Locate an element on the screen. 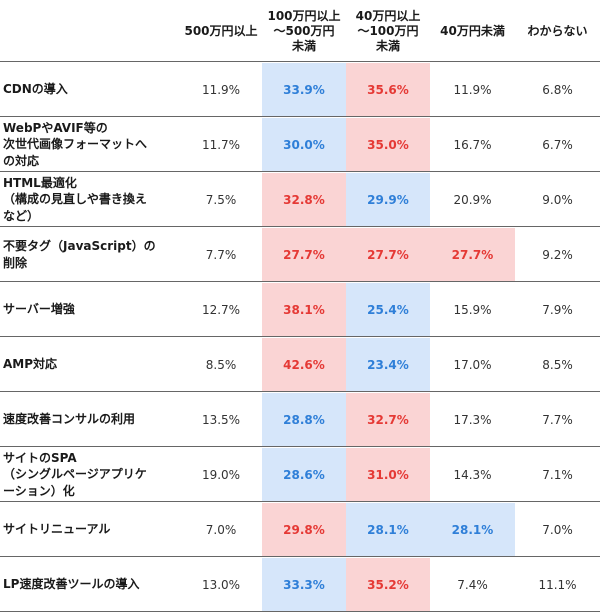 The width and height of the screenshot is (600, 613). value-cell: 42.6% is located at coordinates (304, 365).